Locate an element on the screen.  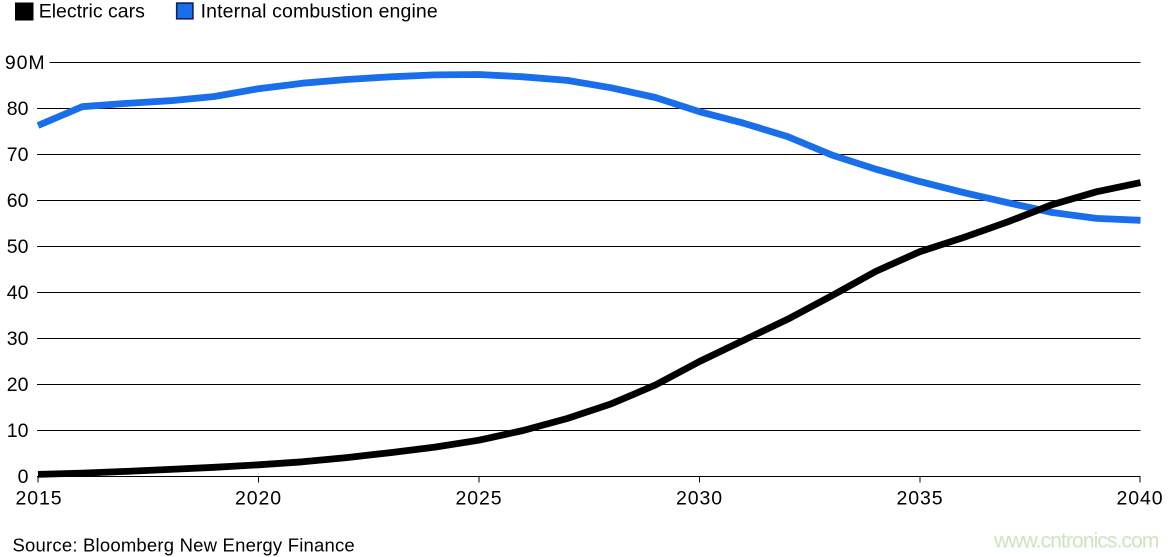
svg-text: 0 is located at coordinates (23, 477).